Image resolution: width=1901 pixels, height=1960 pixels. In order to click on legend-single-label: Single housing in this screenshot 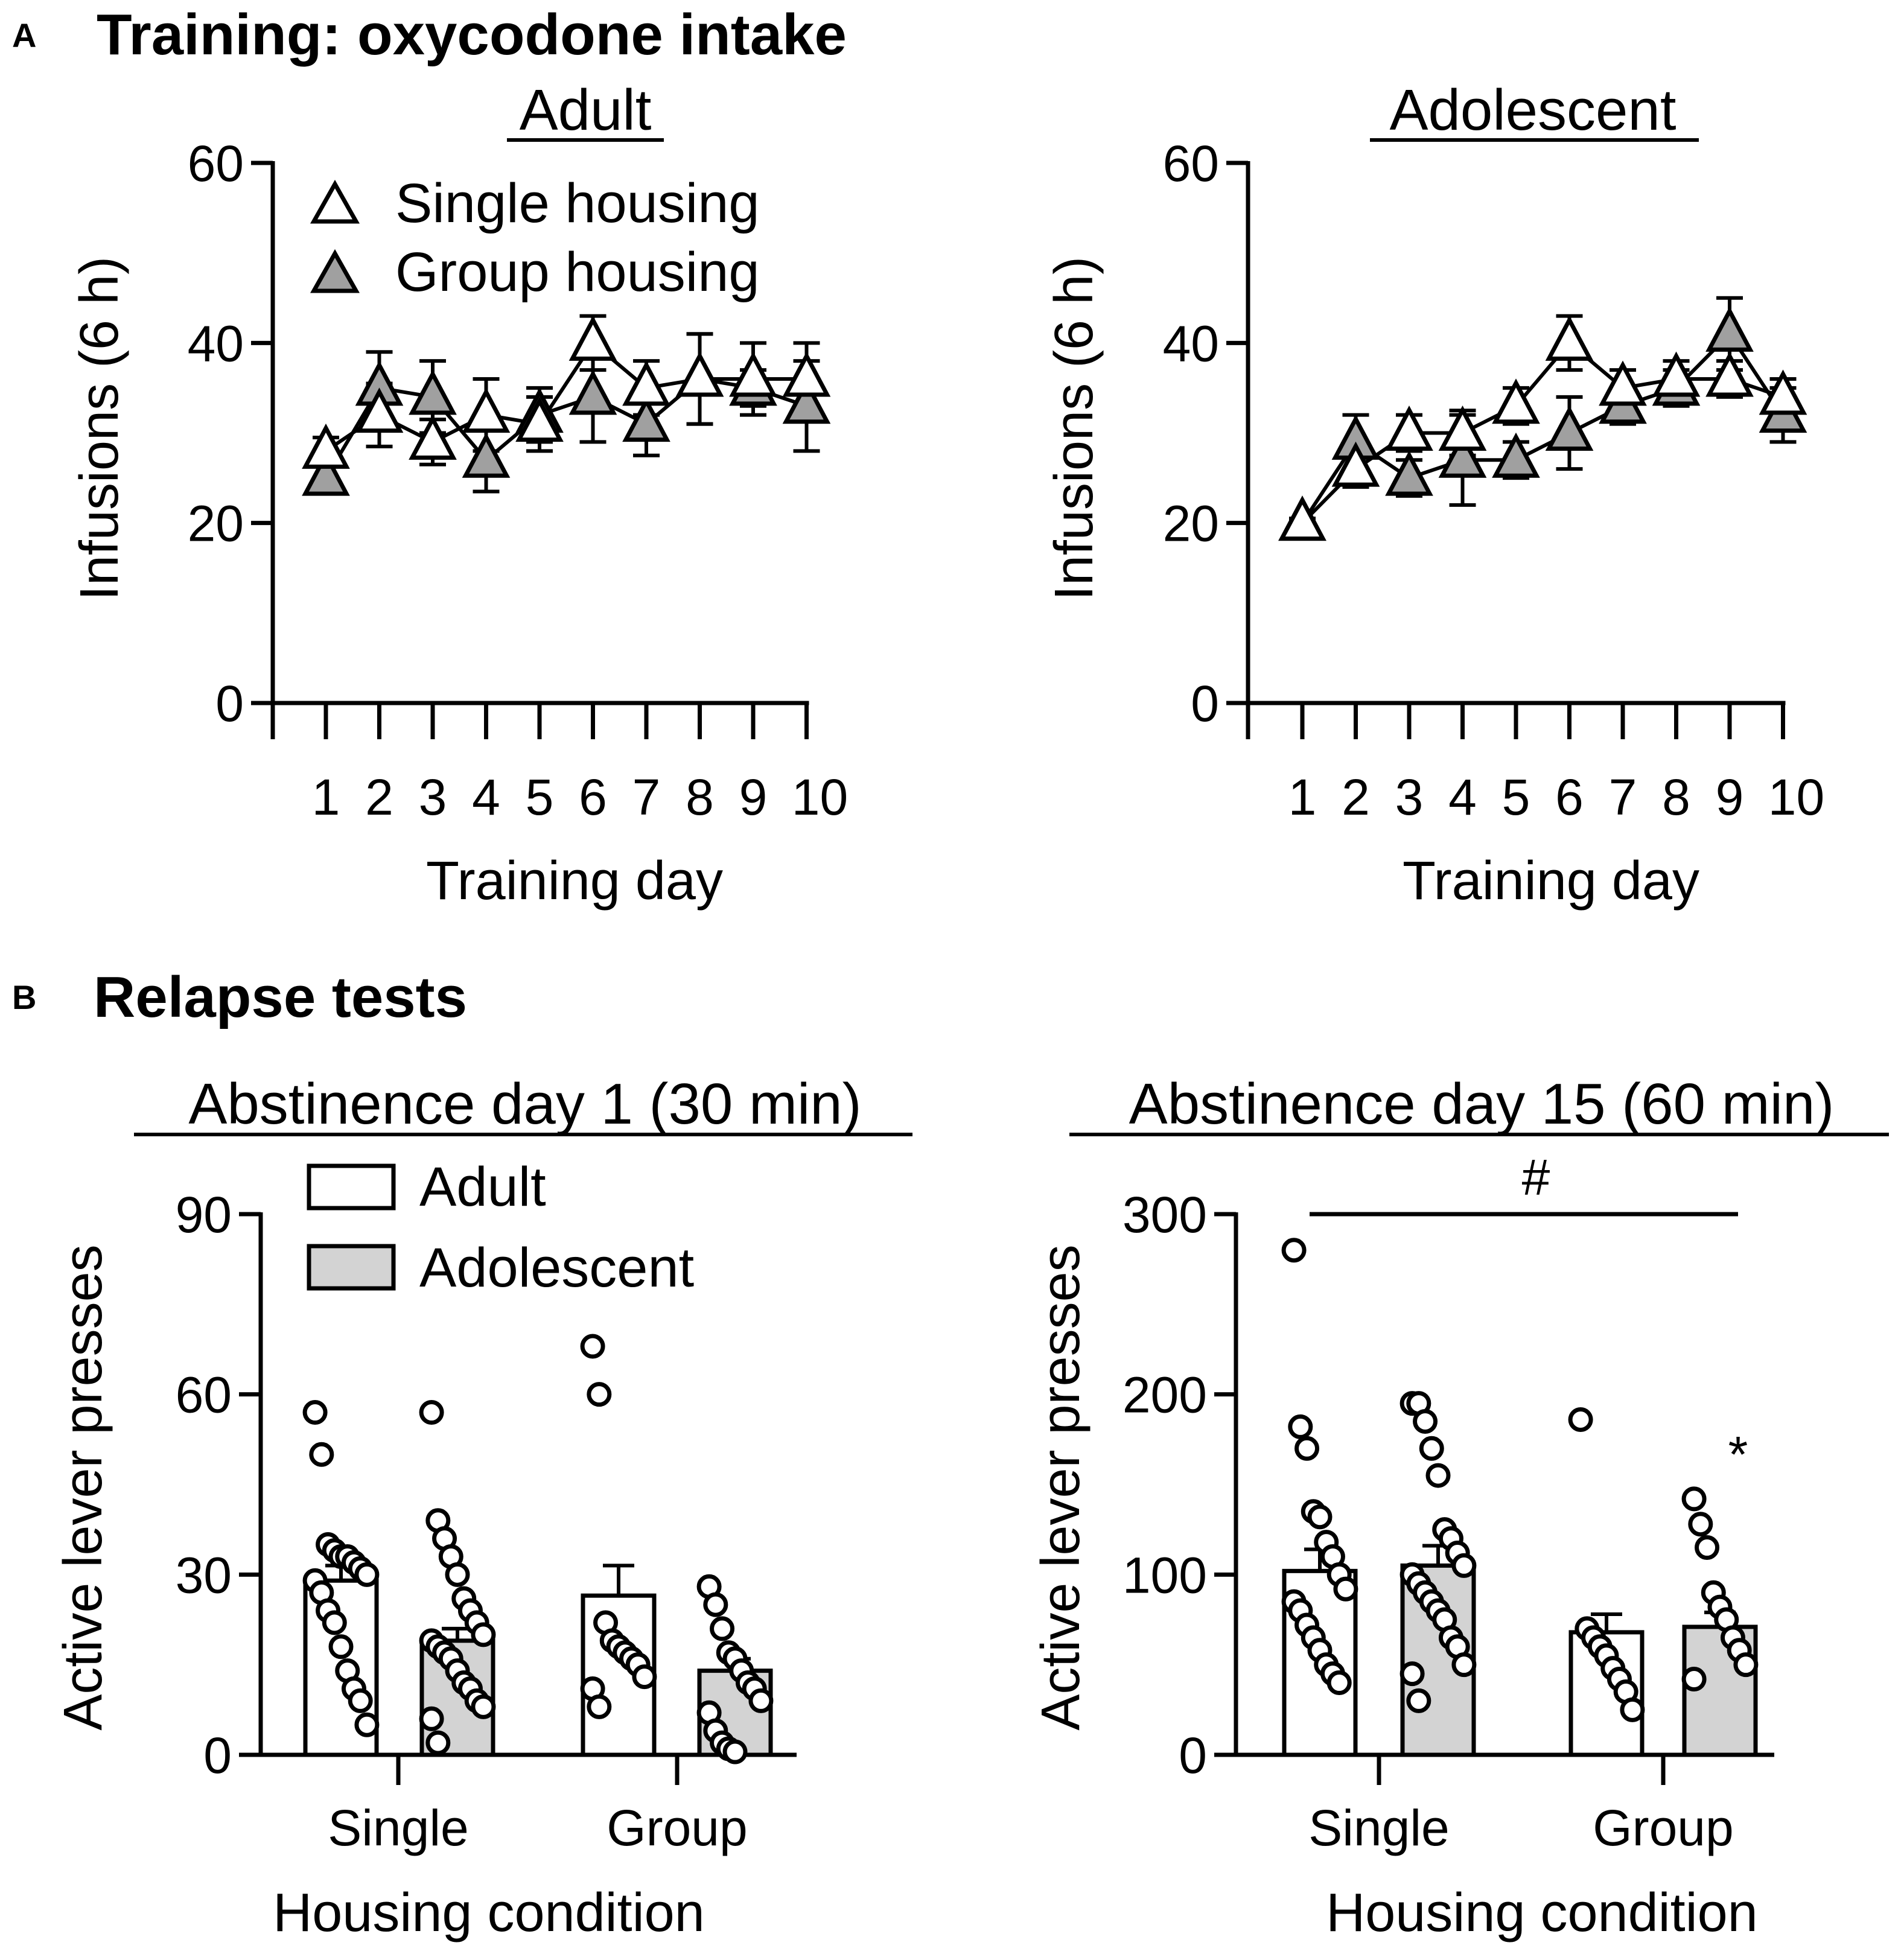, I will do `click(577, 203)`.